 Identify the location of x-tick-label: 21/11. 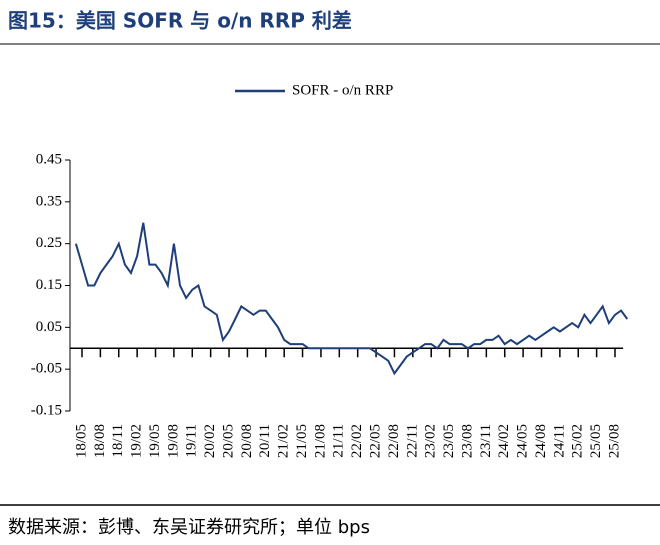
(339, 441).